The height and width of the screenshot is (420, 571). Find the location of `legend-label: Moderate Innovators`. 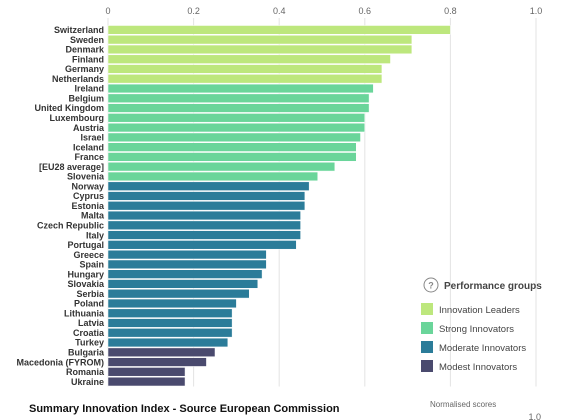

legend-label: Moderate Innovators is located at coordinates (482, 348).